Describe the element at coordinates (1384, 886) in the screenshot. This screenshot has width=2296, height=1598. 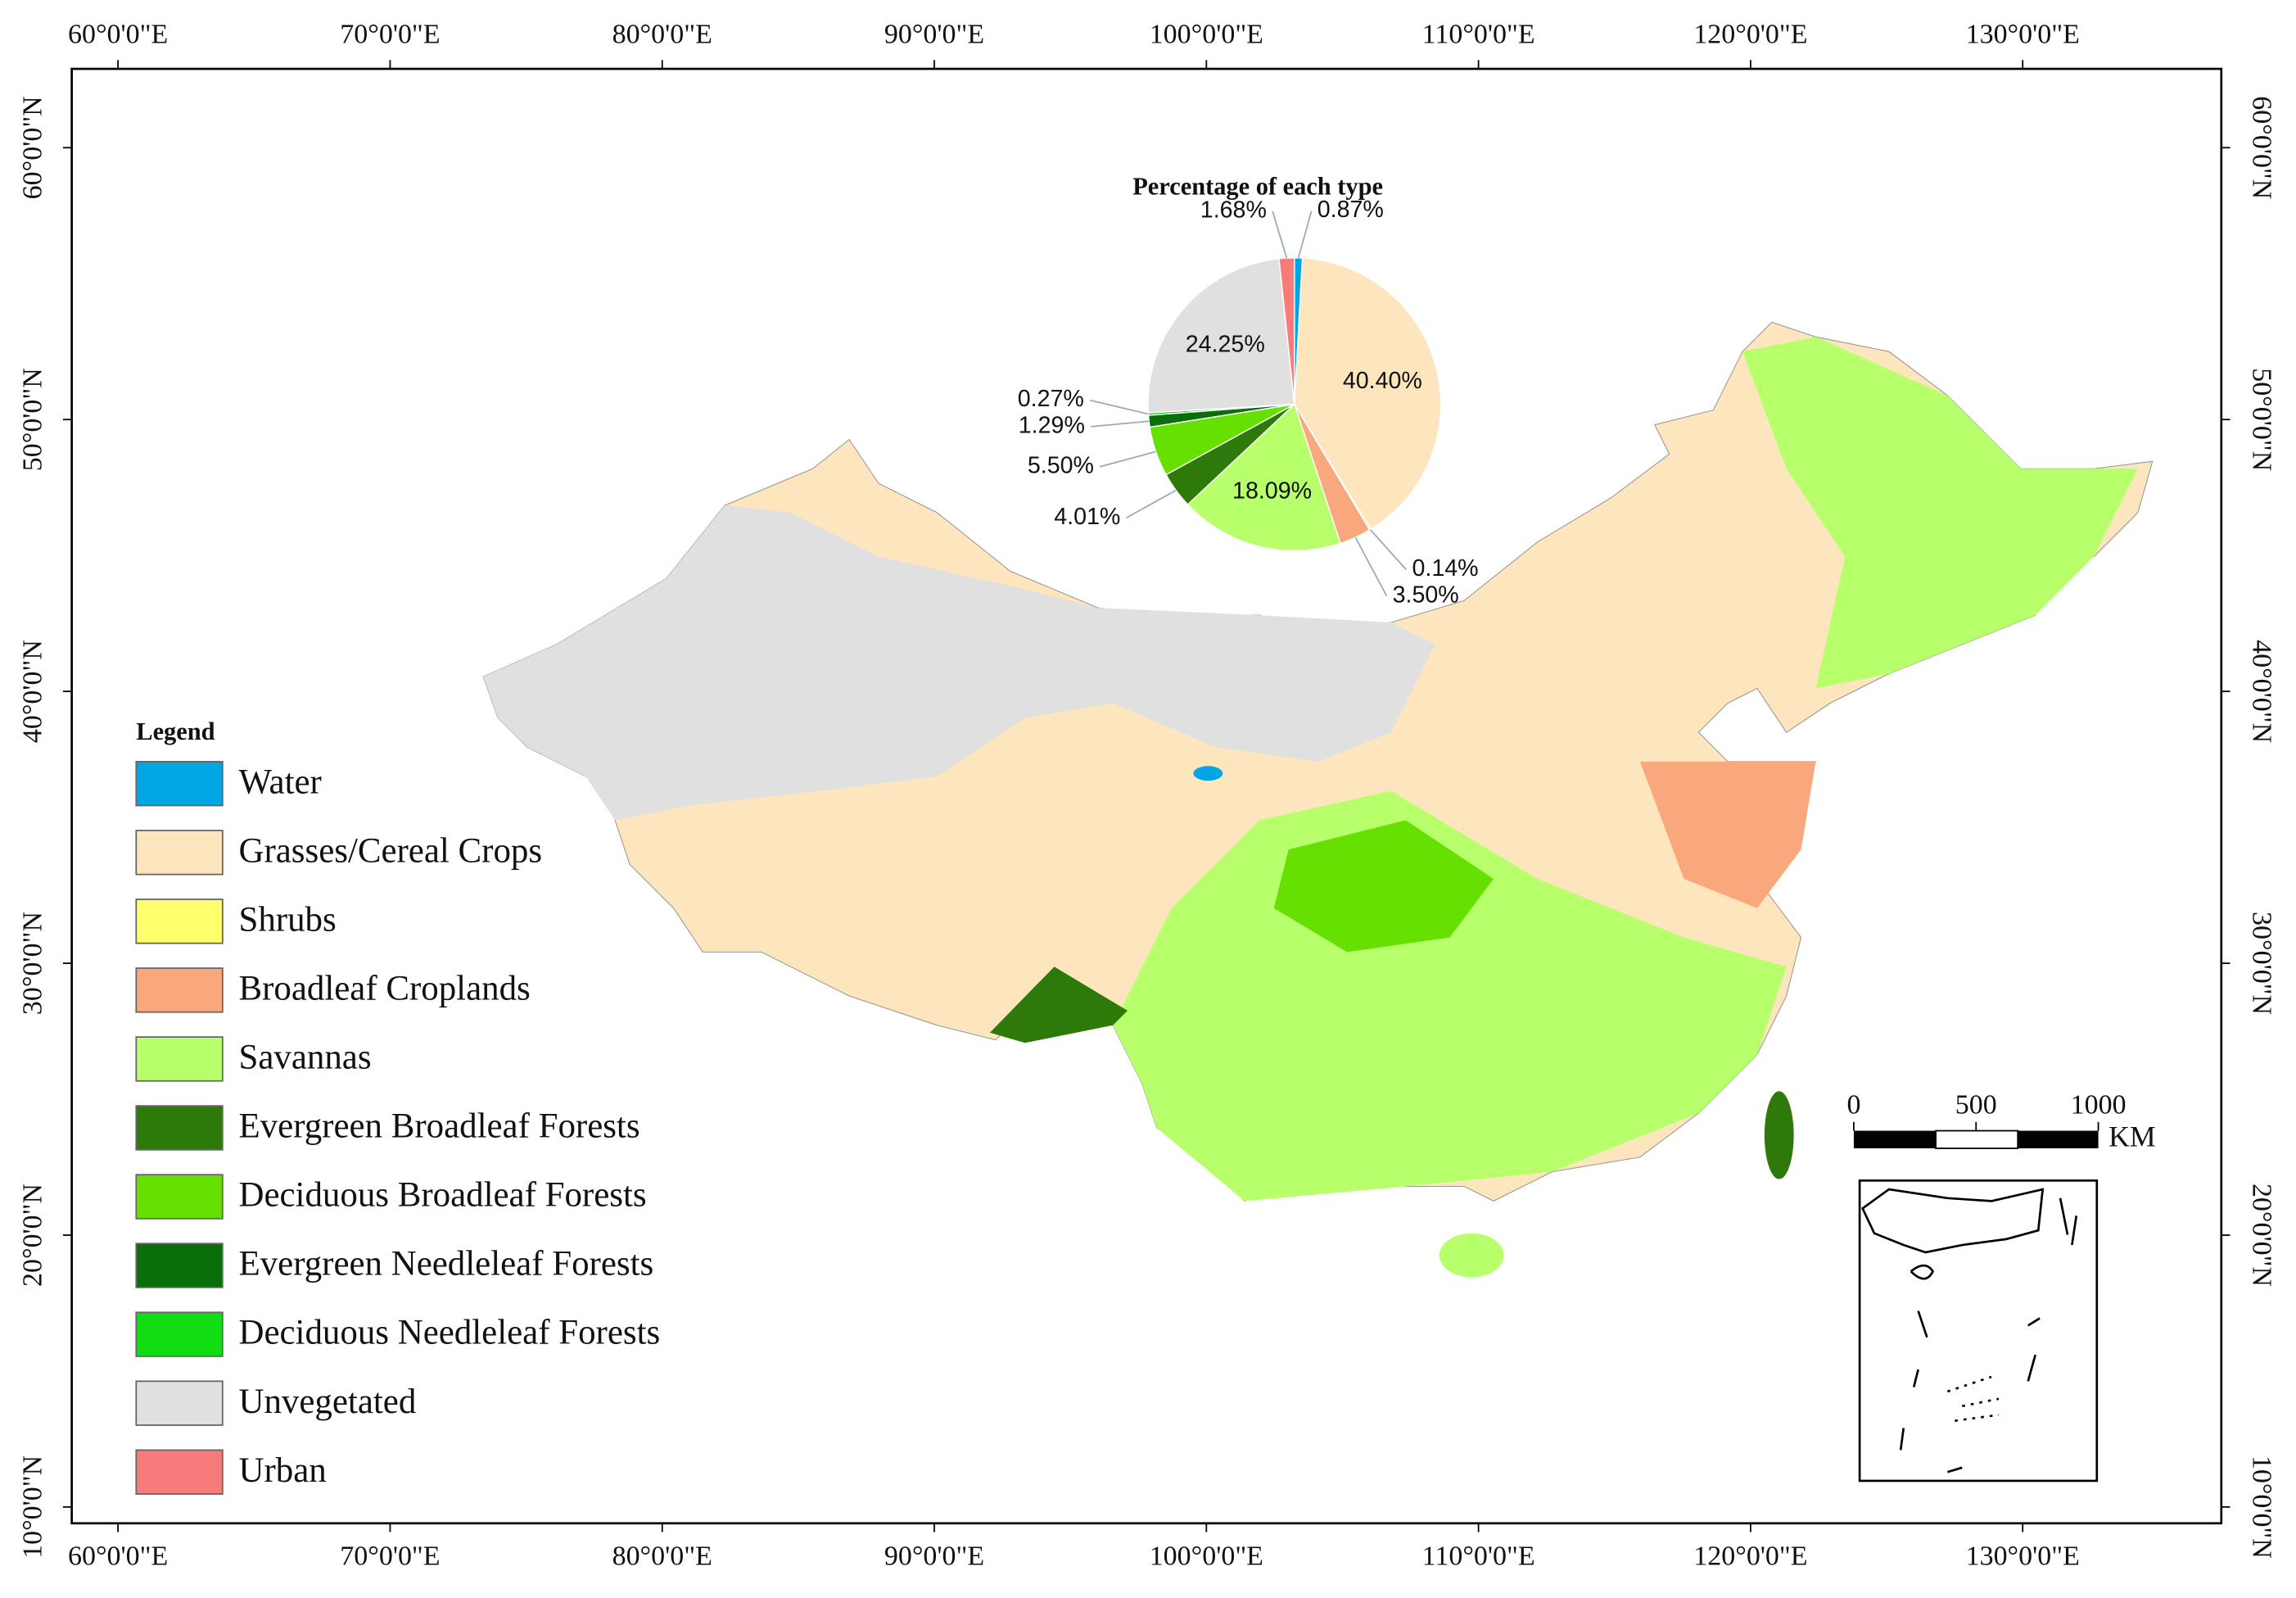
I see `forest-region` at that location.